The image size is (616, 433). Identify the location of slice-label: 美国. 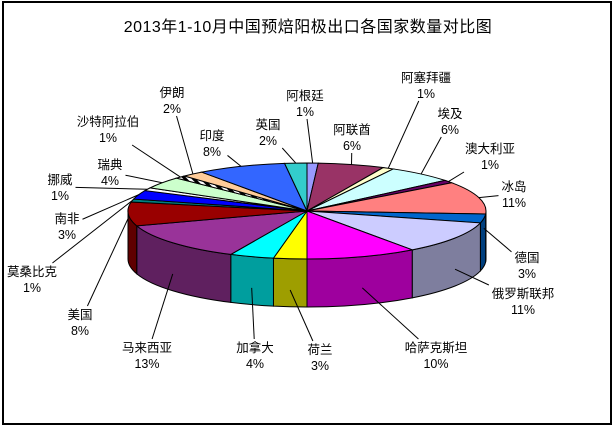
(79, 315).